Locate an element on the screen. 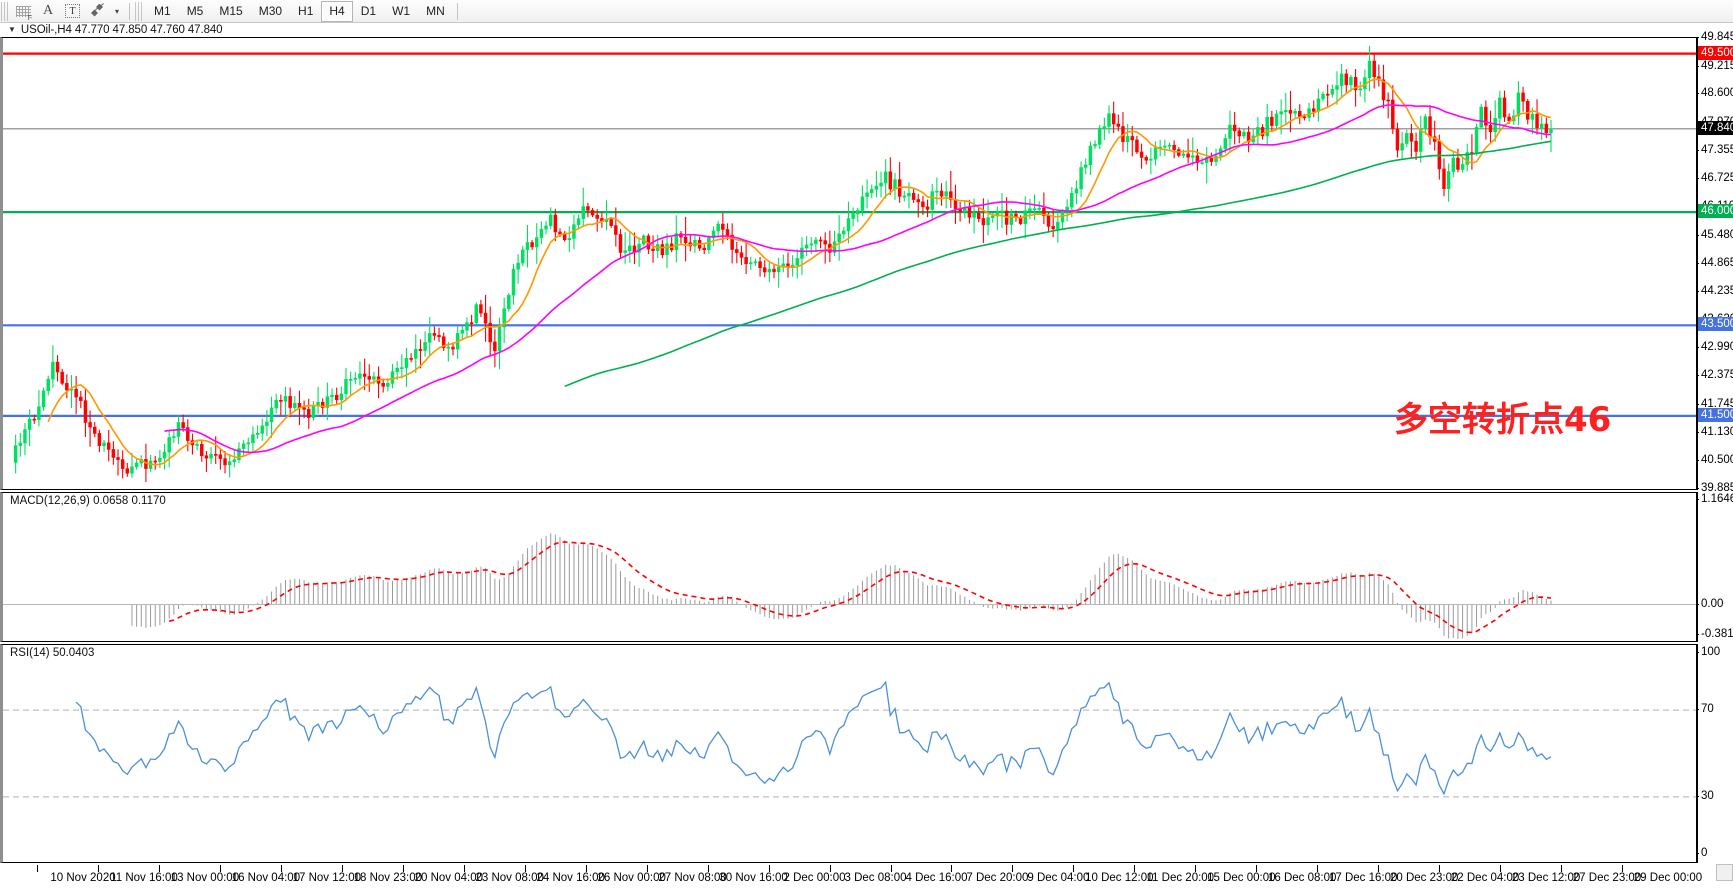 This screenshot has height=892, width=1733. text-box-glyph: T is located at coordinates (72, 11).